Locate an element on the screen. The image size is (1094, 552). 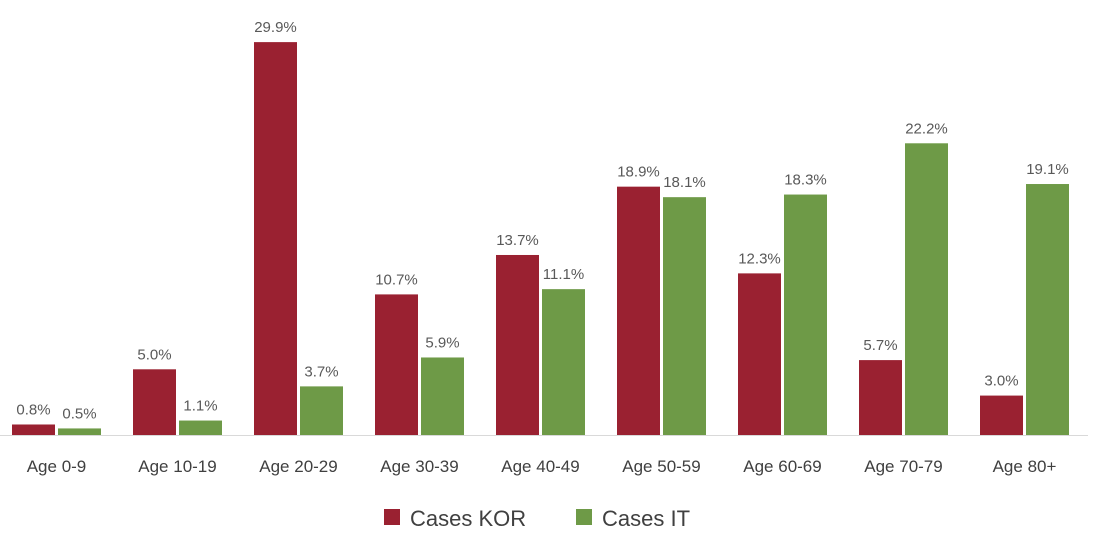
data-label: 11.1% is located at coordinates (563, 274).